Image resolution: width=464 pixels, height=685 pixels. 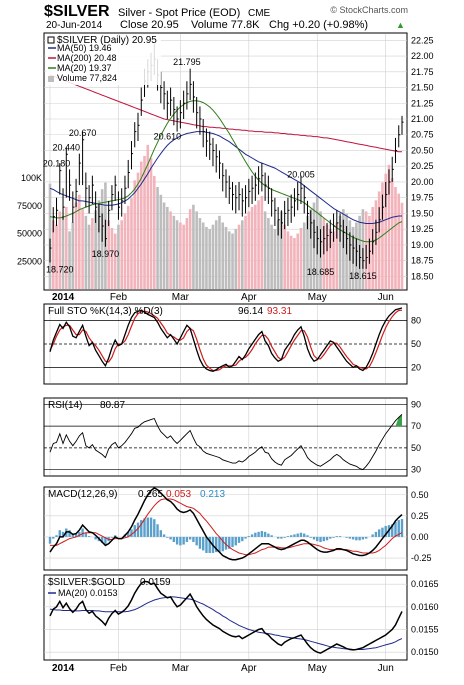 What do you see at coordinates (65, 405) in the screenshot?
I see `rsi-legend-title: RSI(14)` at bounding box center [65, 405].